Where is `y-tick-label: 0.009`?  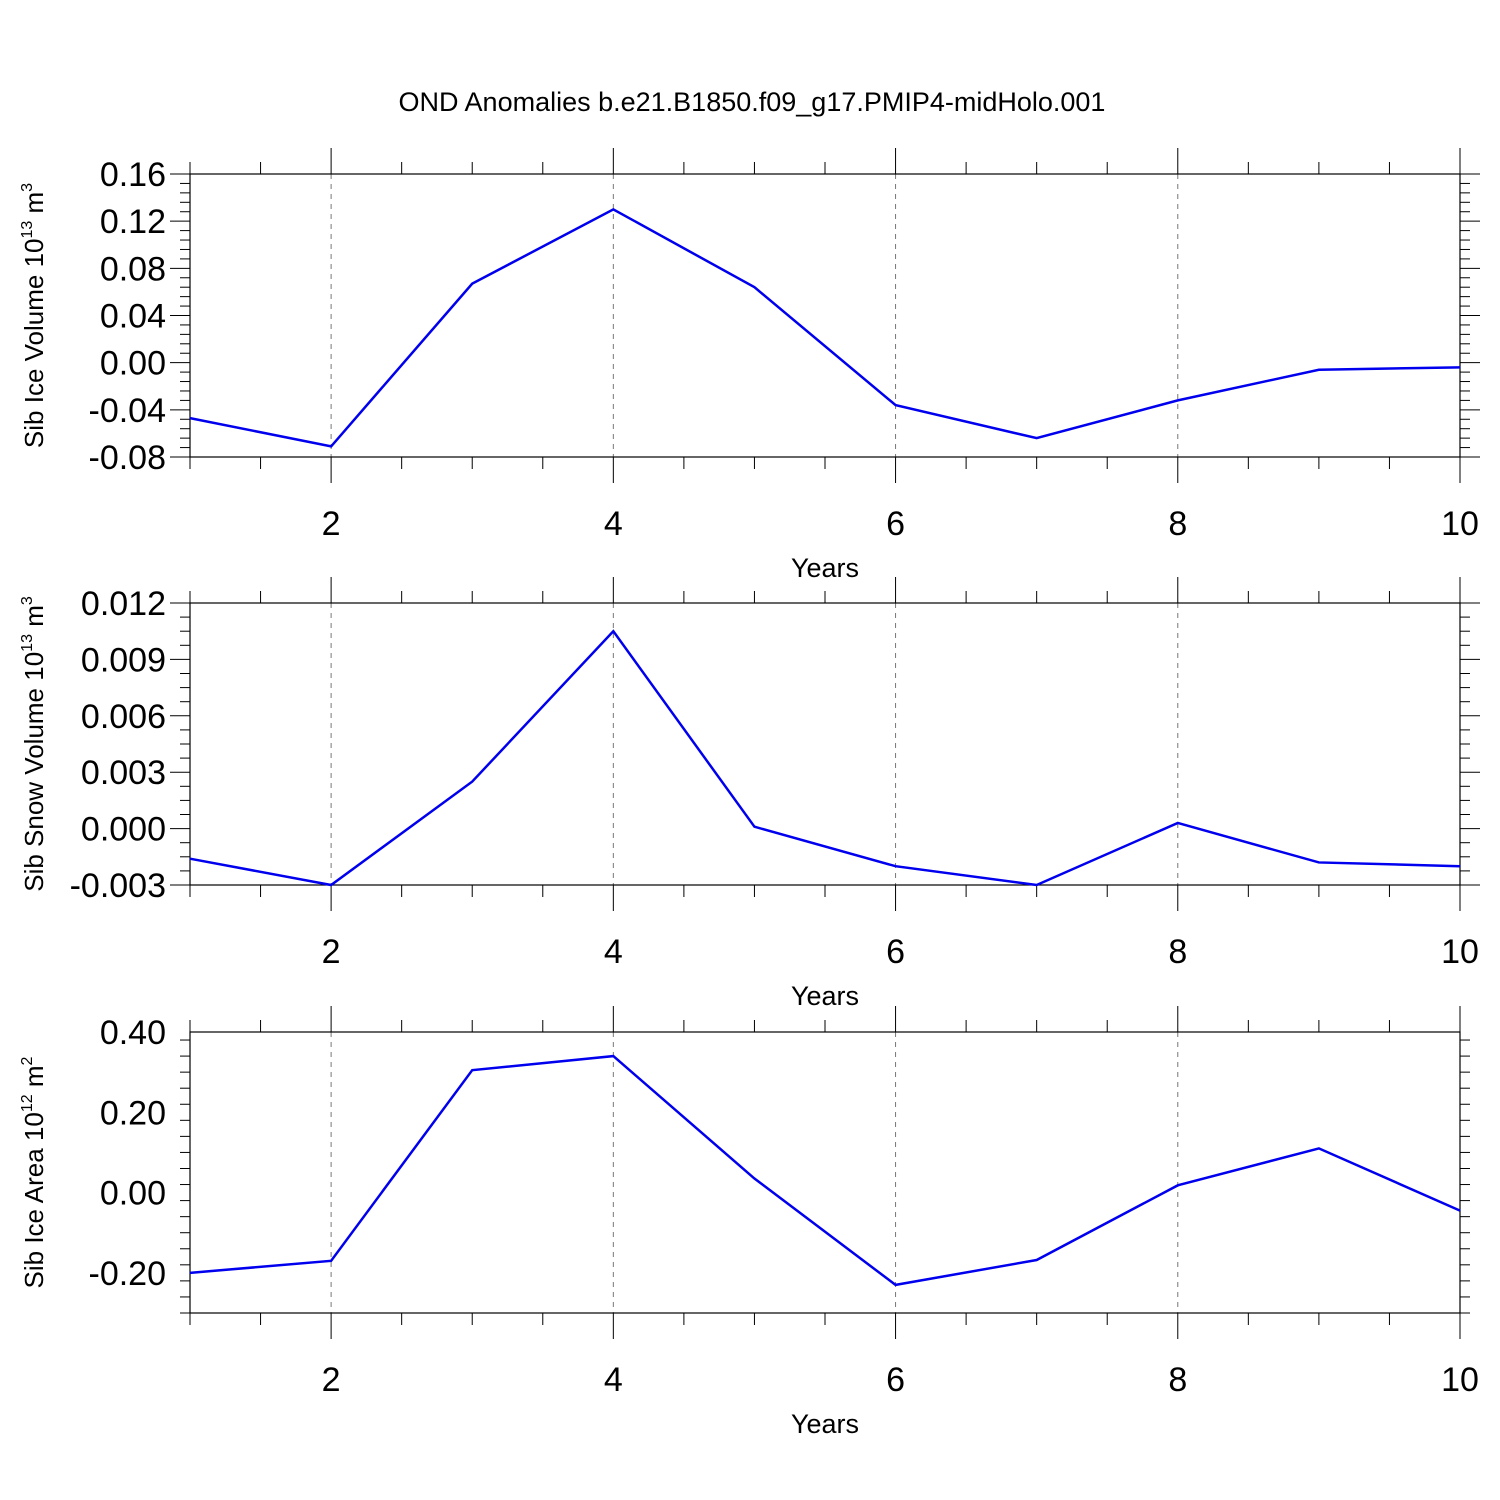 y-tick-label: 0.009 is located at coordinates (123, 660).